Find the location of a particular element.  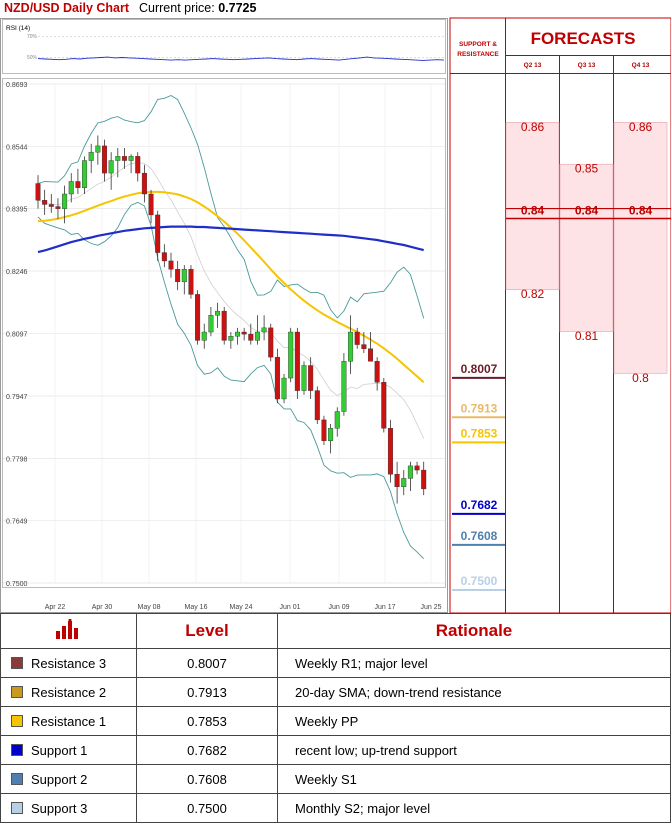

forecast-value: 0.81 is located at coordinates (587, 336).